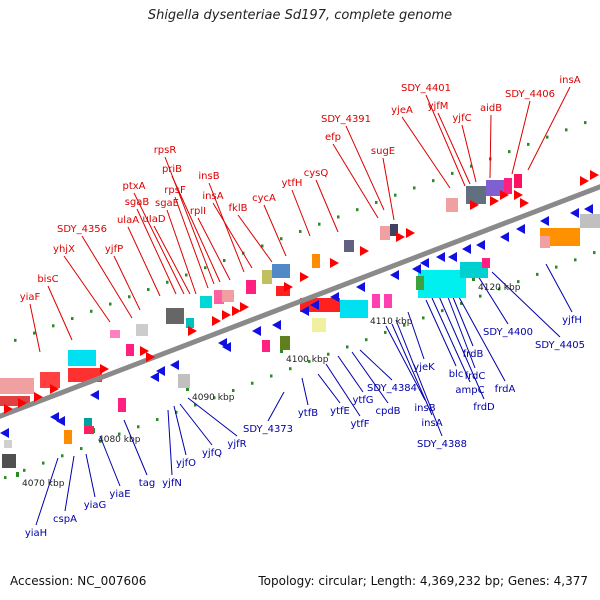 This screenshot has height=600, width=600. I want to click on gene-label-top: bisC, so click(47, 279).